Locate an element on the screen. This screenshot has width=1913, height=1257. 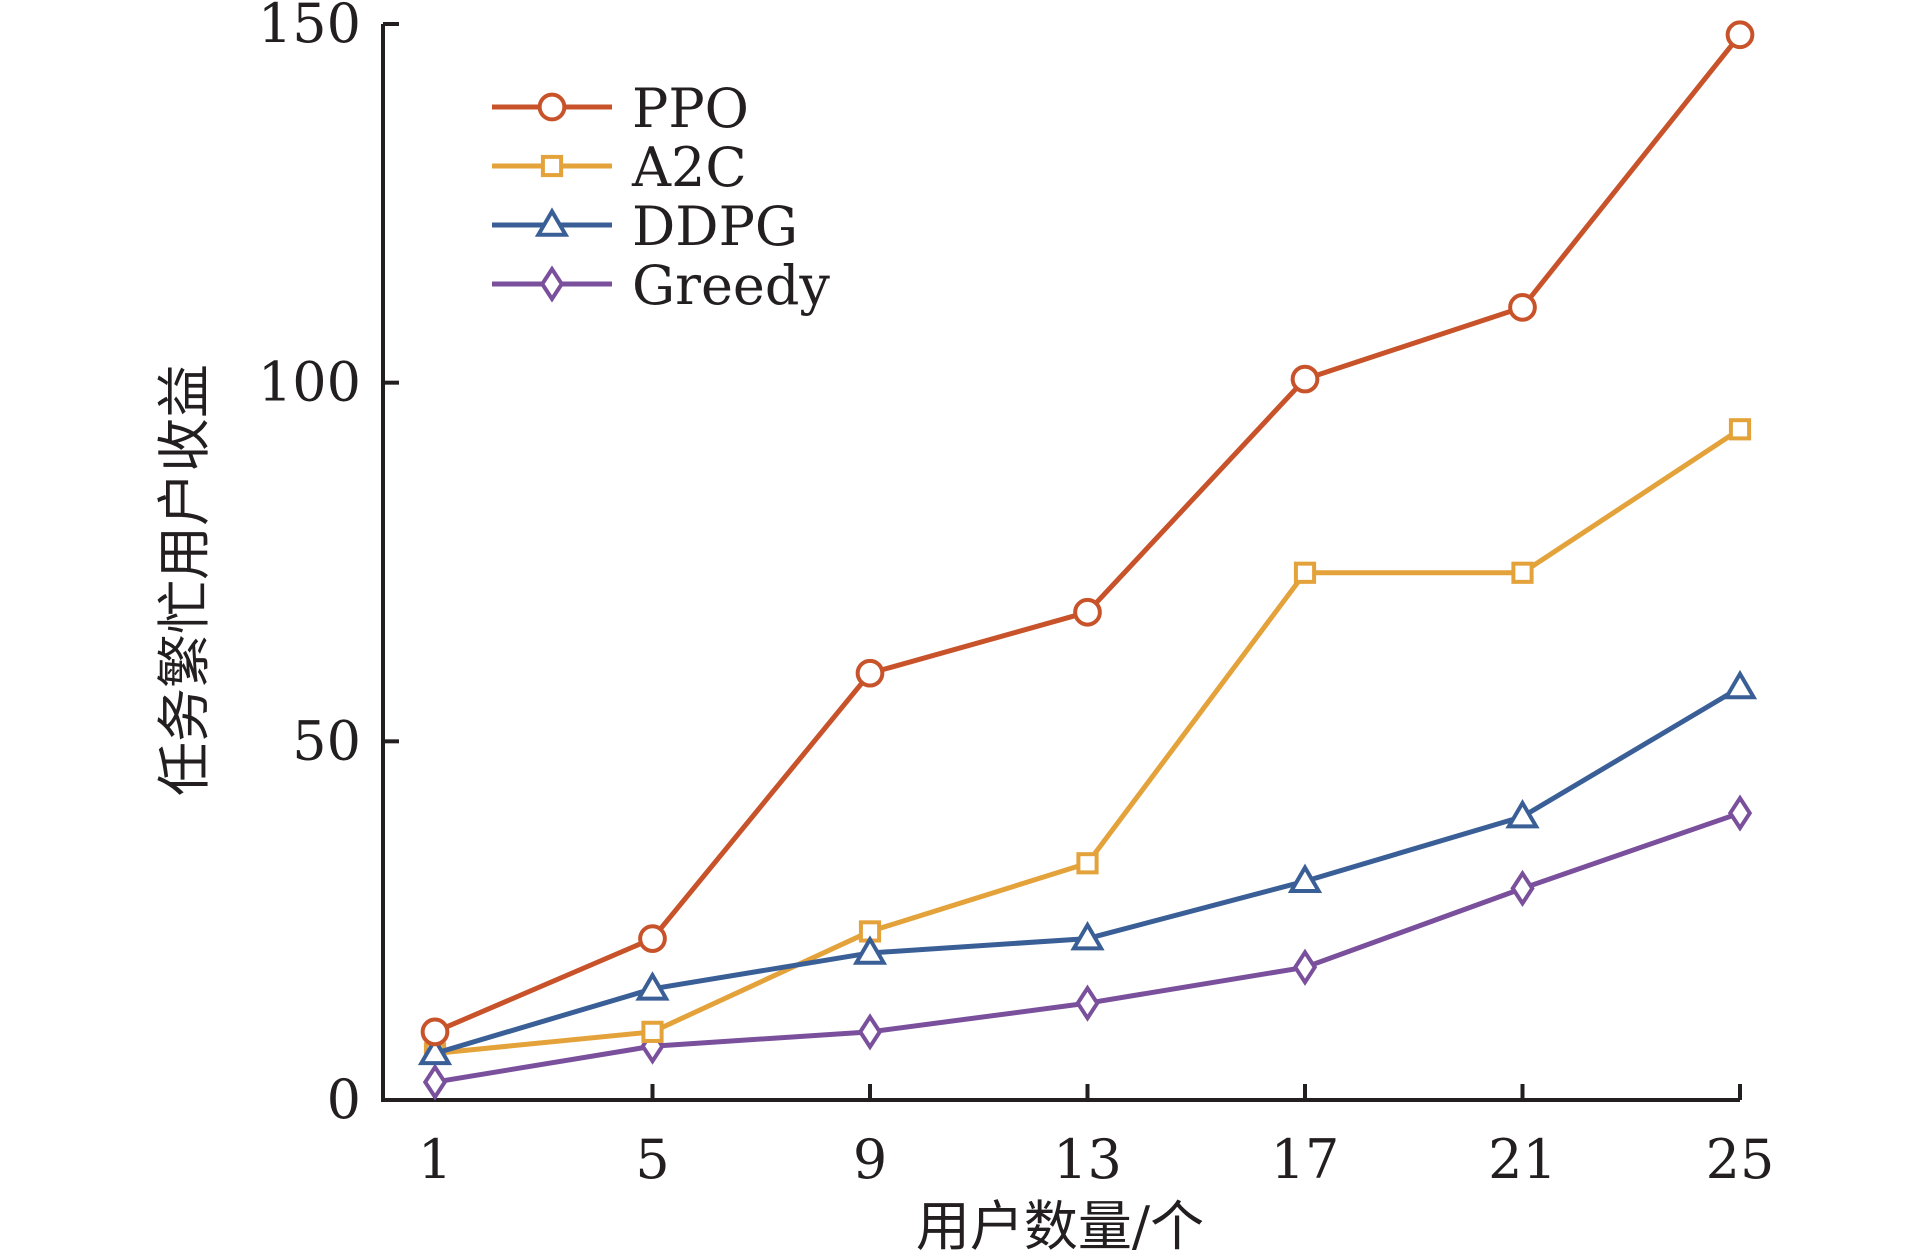
y-tick-label: 150 is located at coordinates (309, 27).